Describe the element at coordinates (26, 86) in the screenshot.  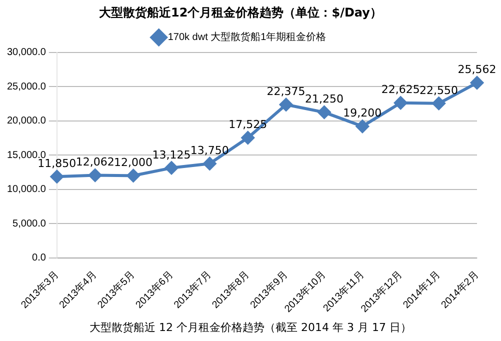
I see `y-tick-label: 25,000.0` at that location.